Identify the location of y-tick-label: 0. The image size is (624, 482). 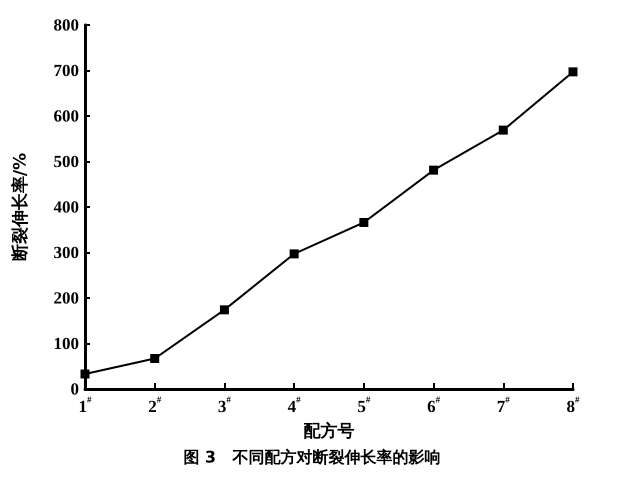
(74, 389).